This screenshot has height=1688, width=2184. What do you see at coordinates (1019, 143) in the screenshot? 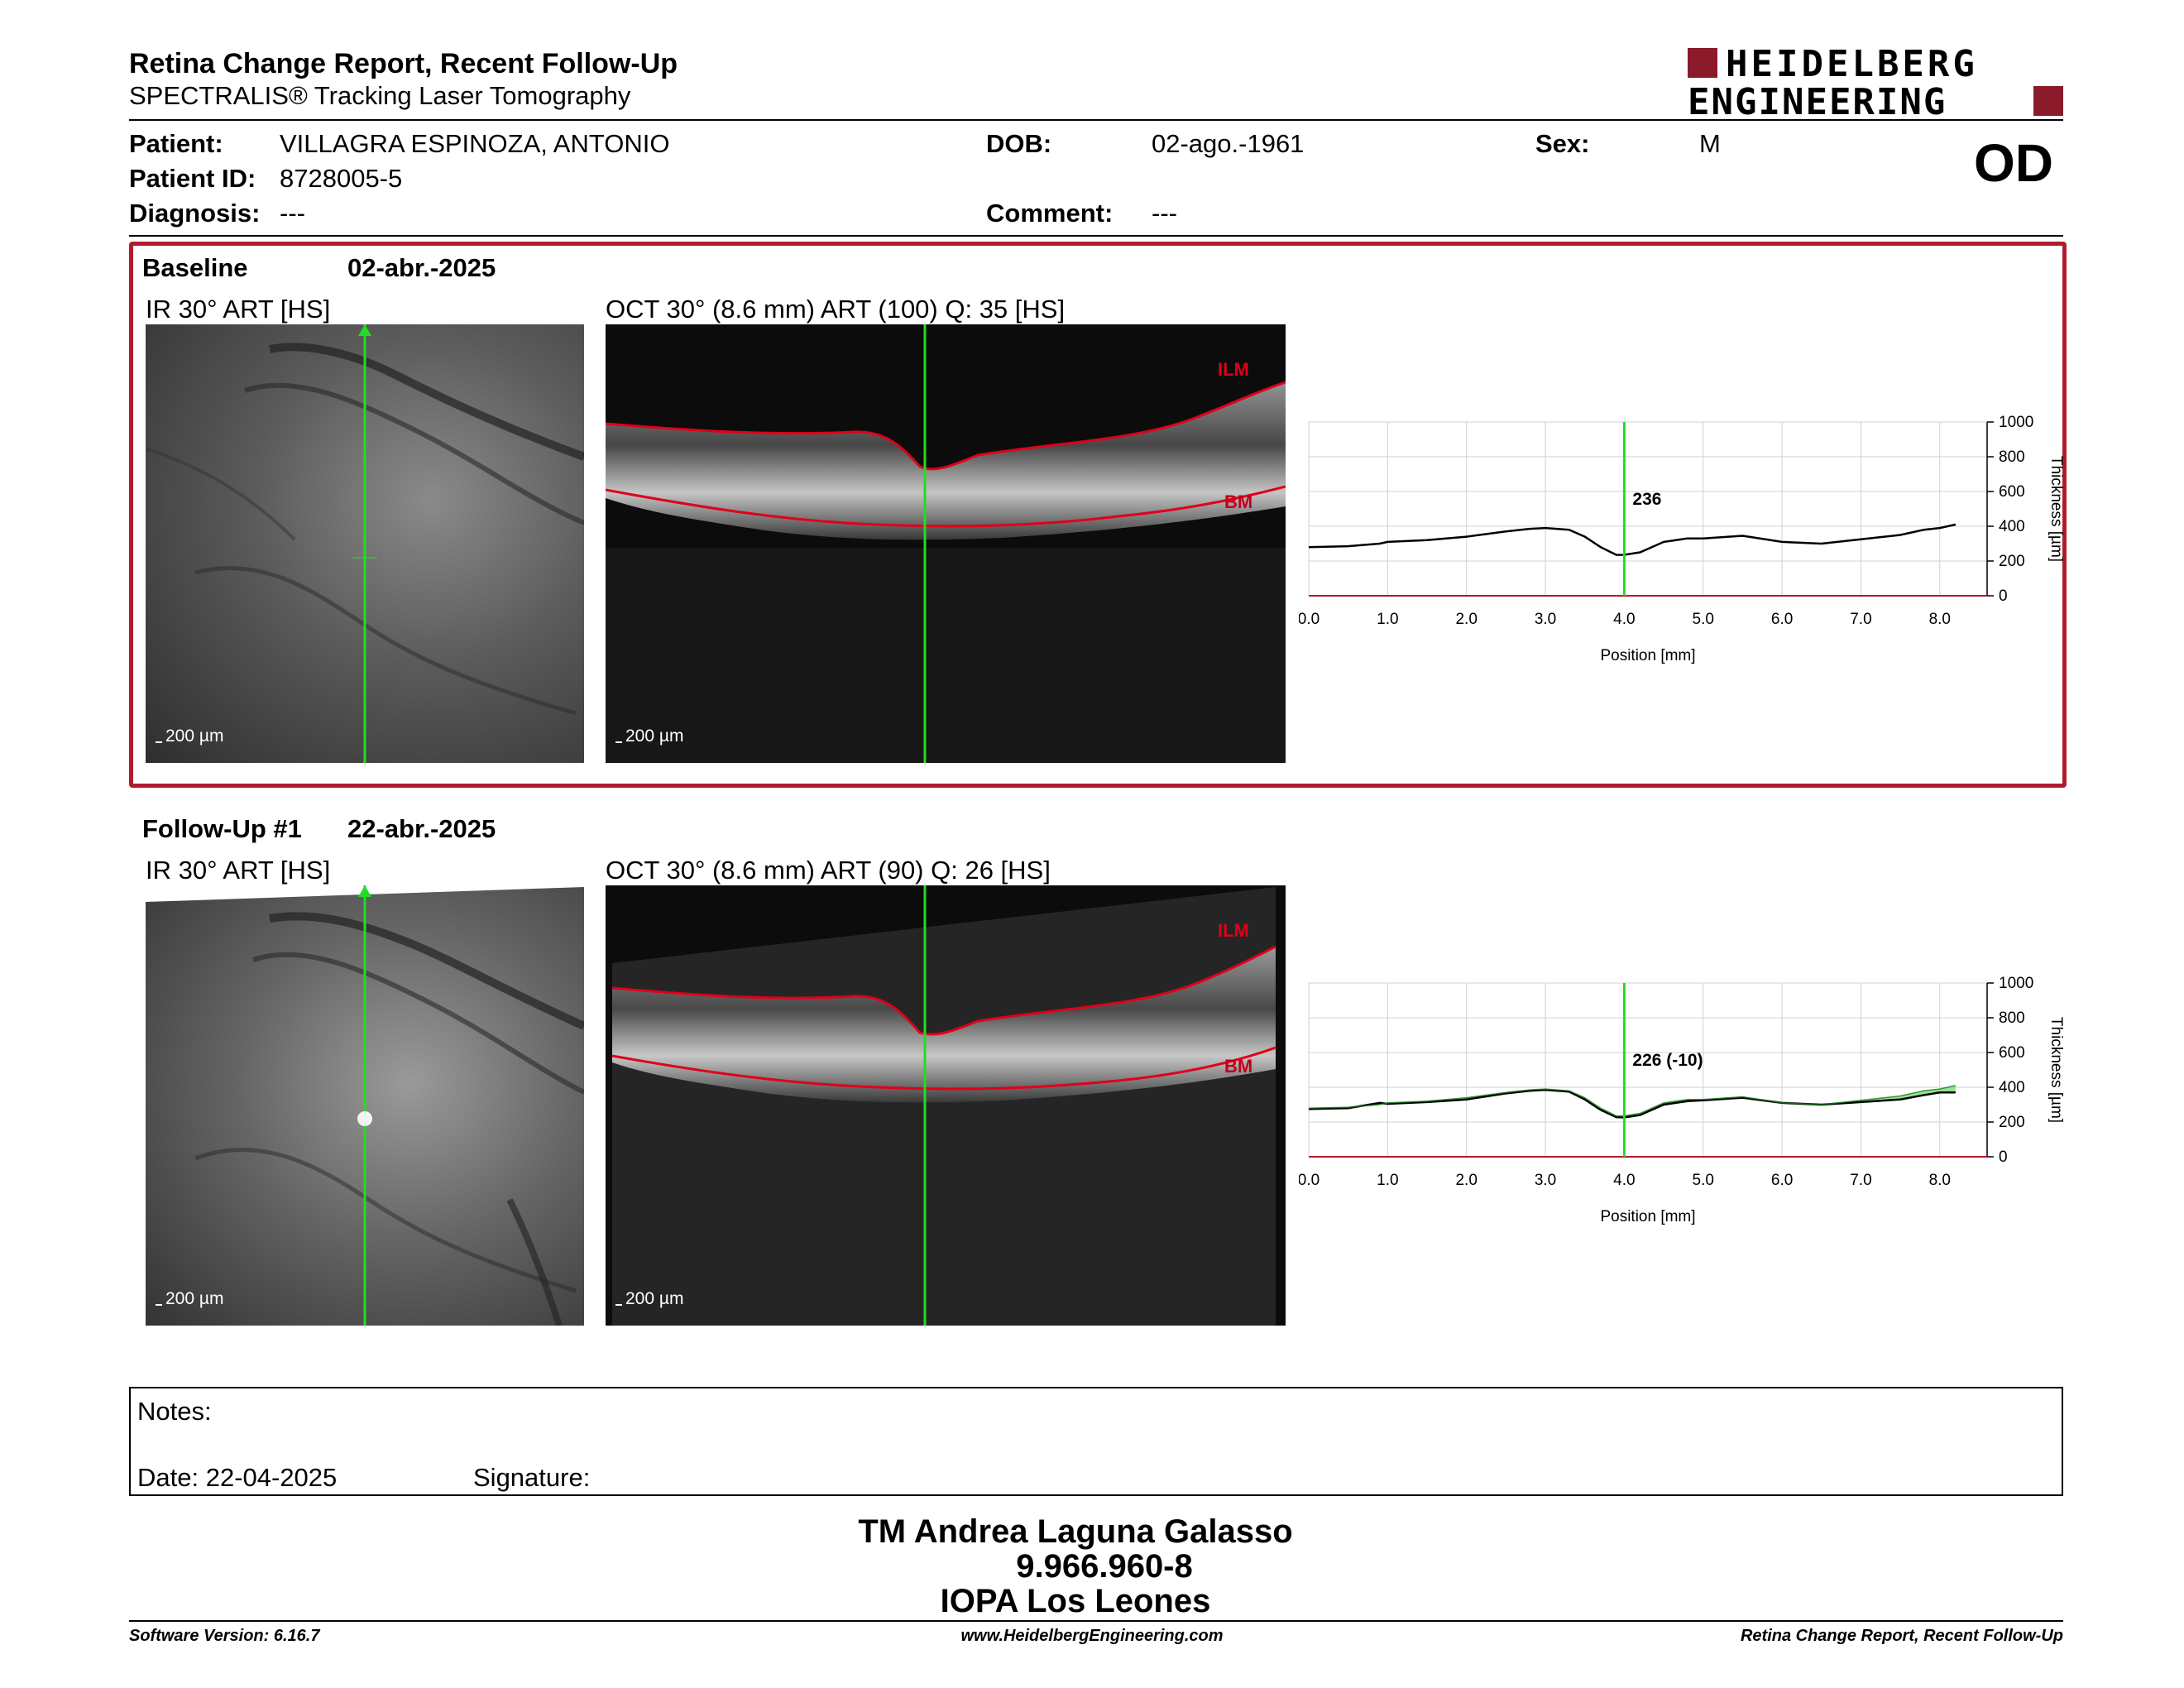
I see `dob-label: DOB:` at bounding box center [1019, 143].